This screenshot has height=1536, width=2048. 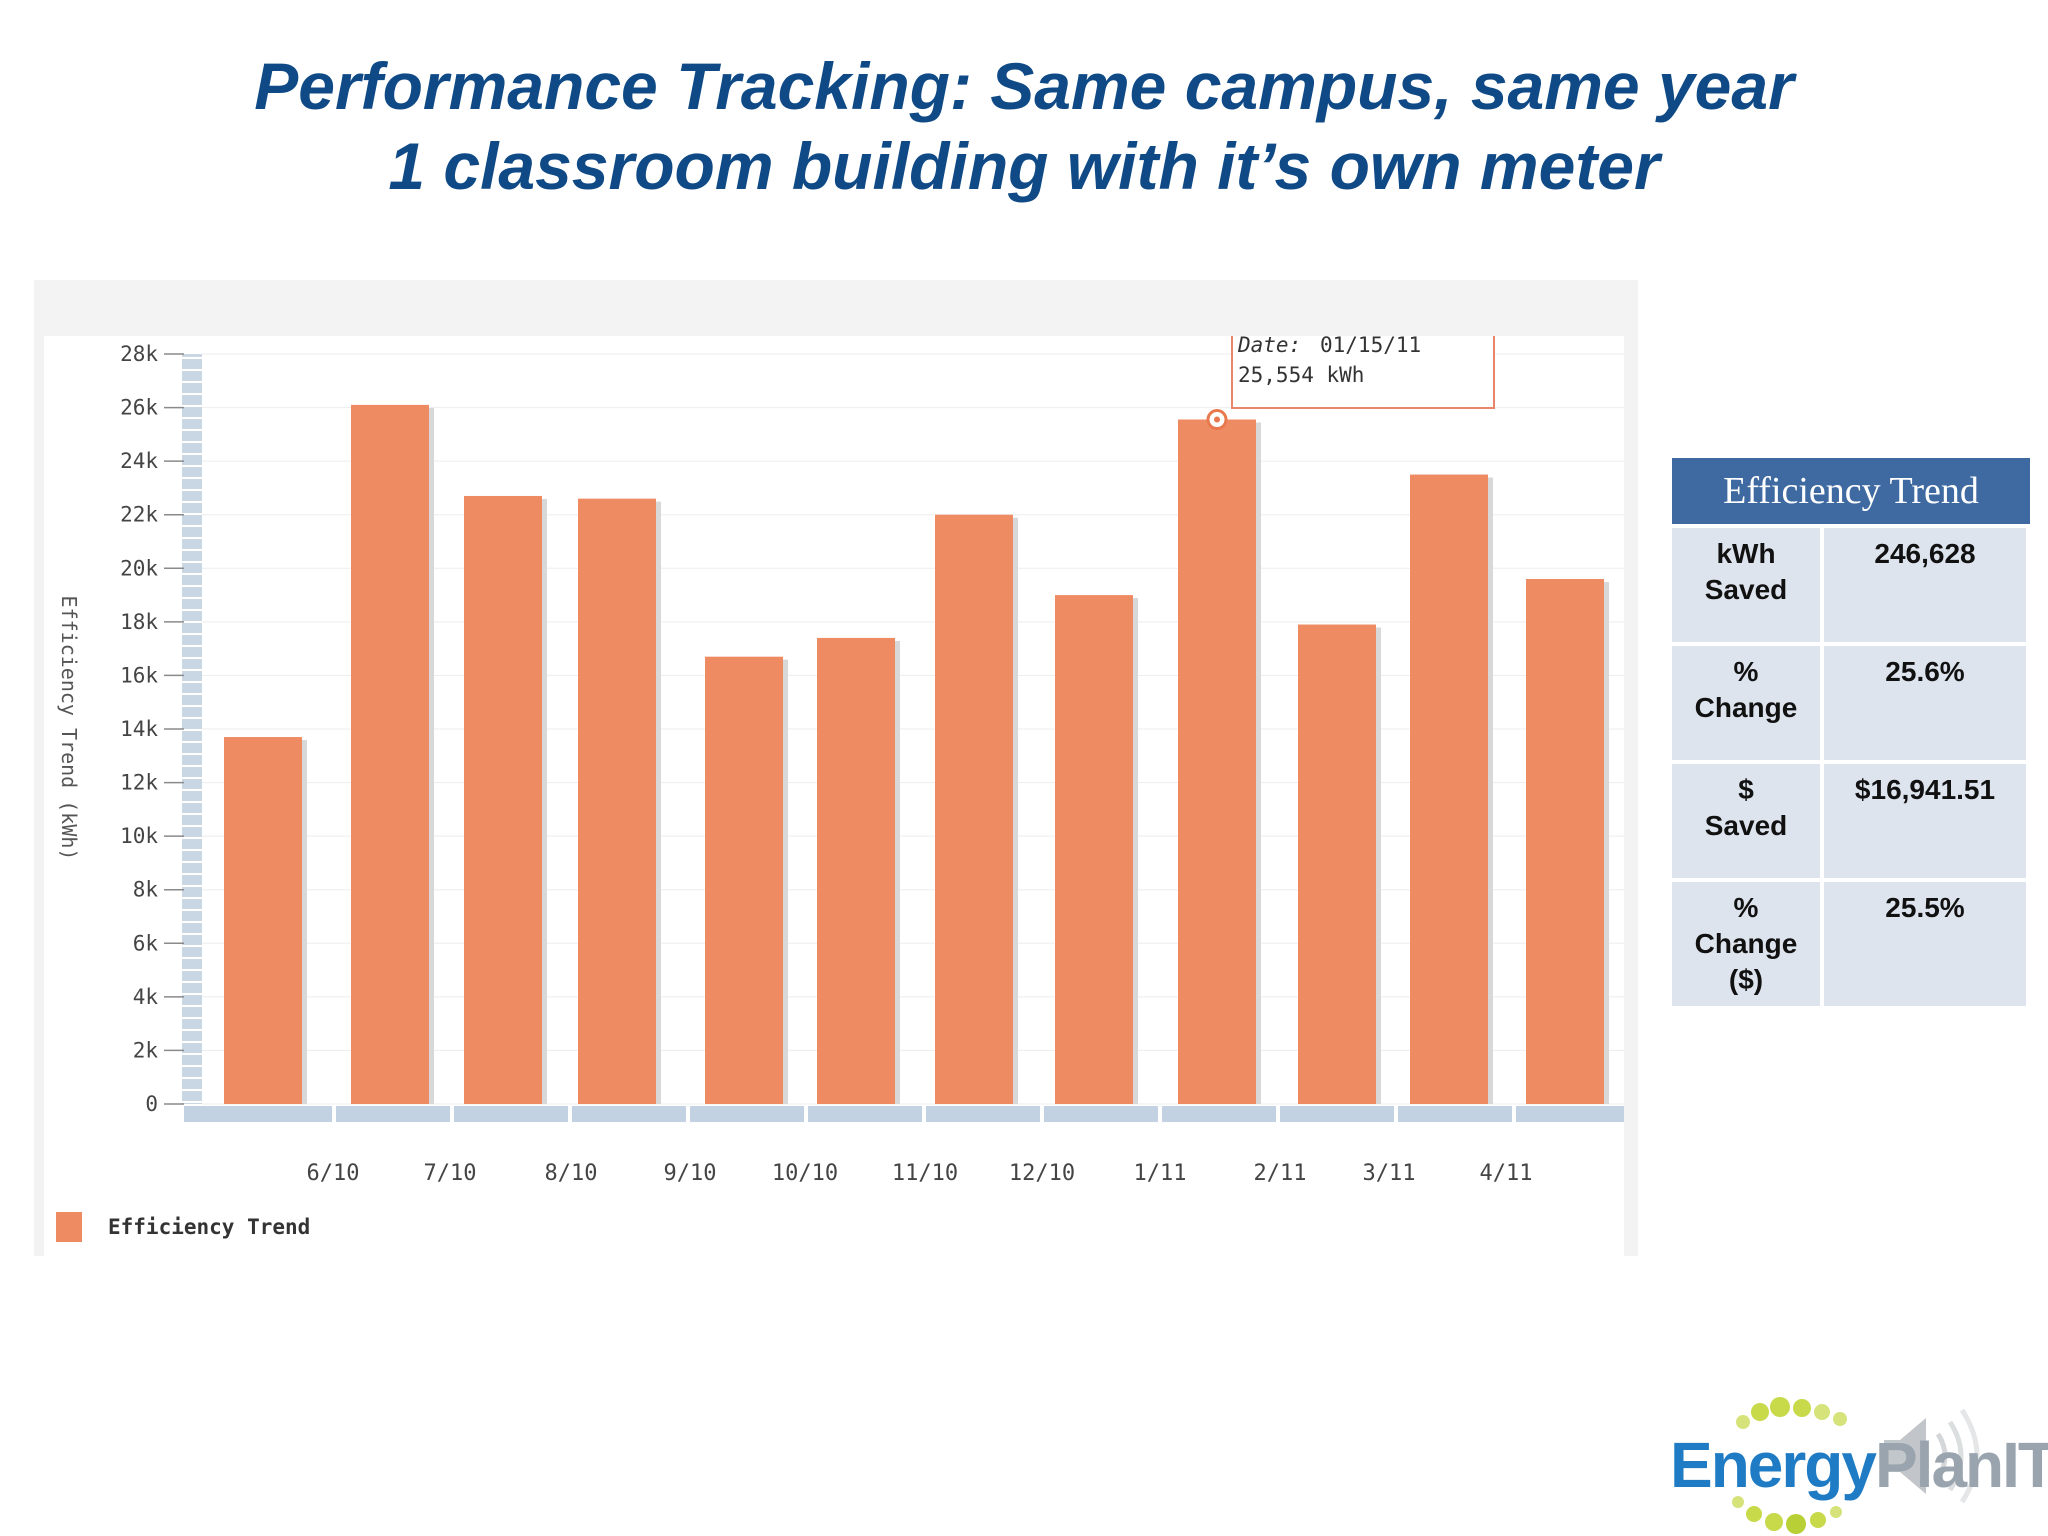 I want to click on y-tick-label: 14k, so click(x=139, y=729).